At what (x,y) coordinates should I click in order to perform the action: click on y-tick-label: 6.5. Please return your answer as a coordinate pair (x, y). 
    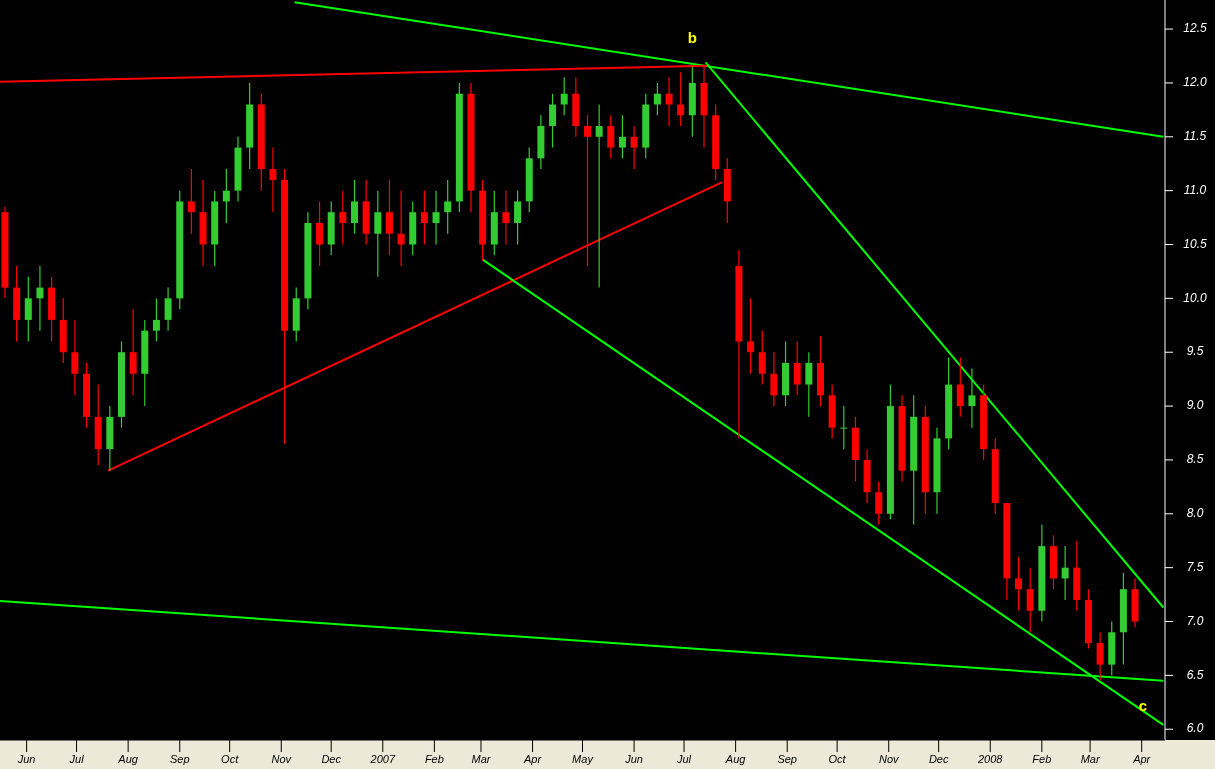
    Looking at the image, I should click on (1195, 674).